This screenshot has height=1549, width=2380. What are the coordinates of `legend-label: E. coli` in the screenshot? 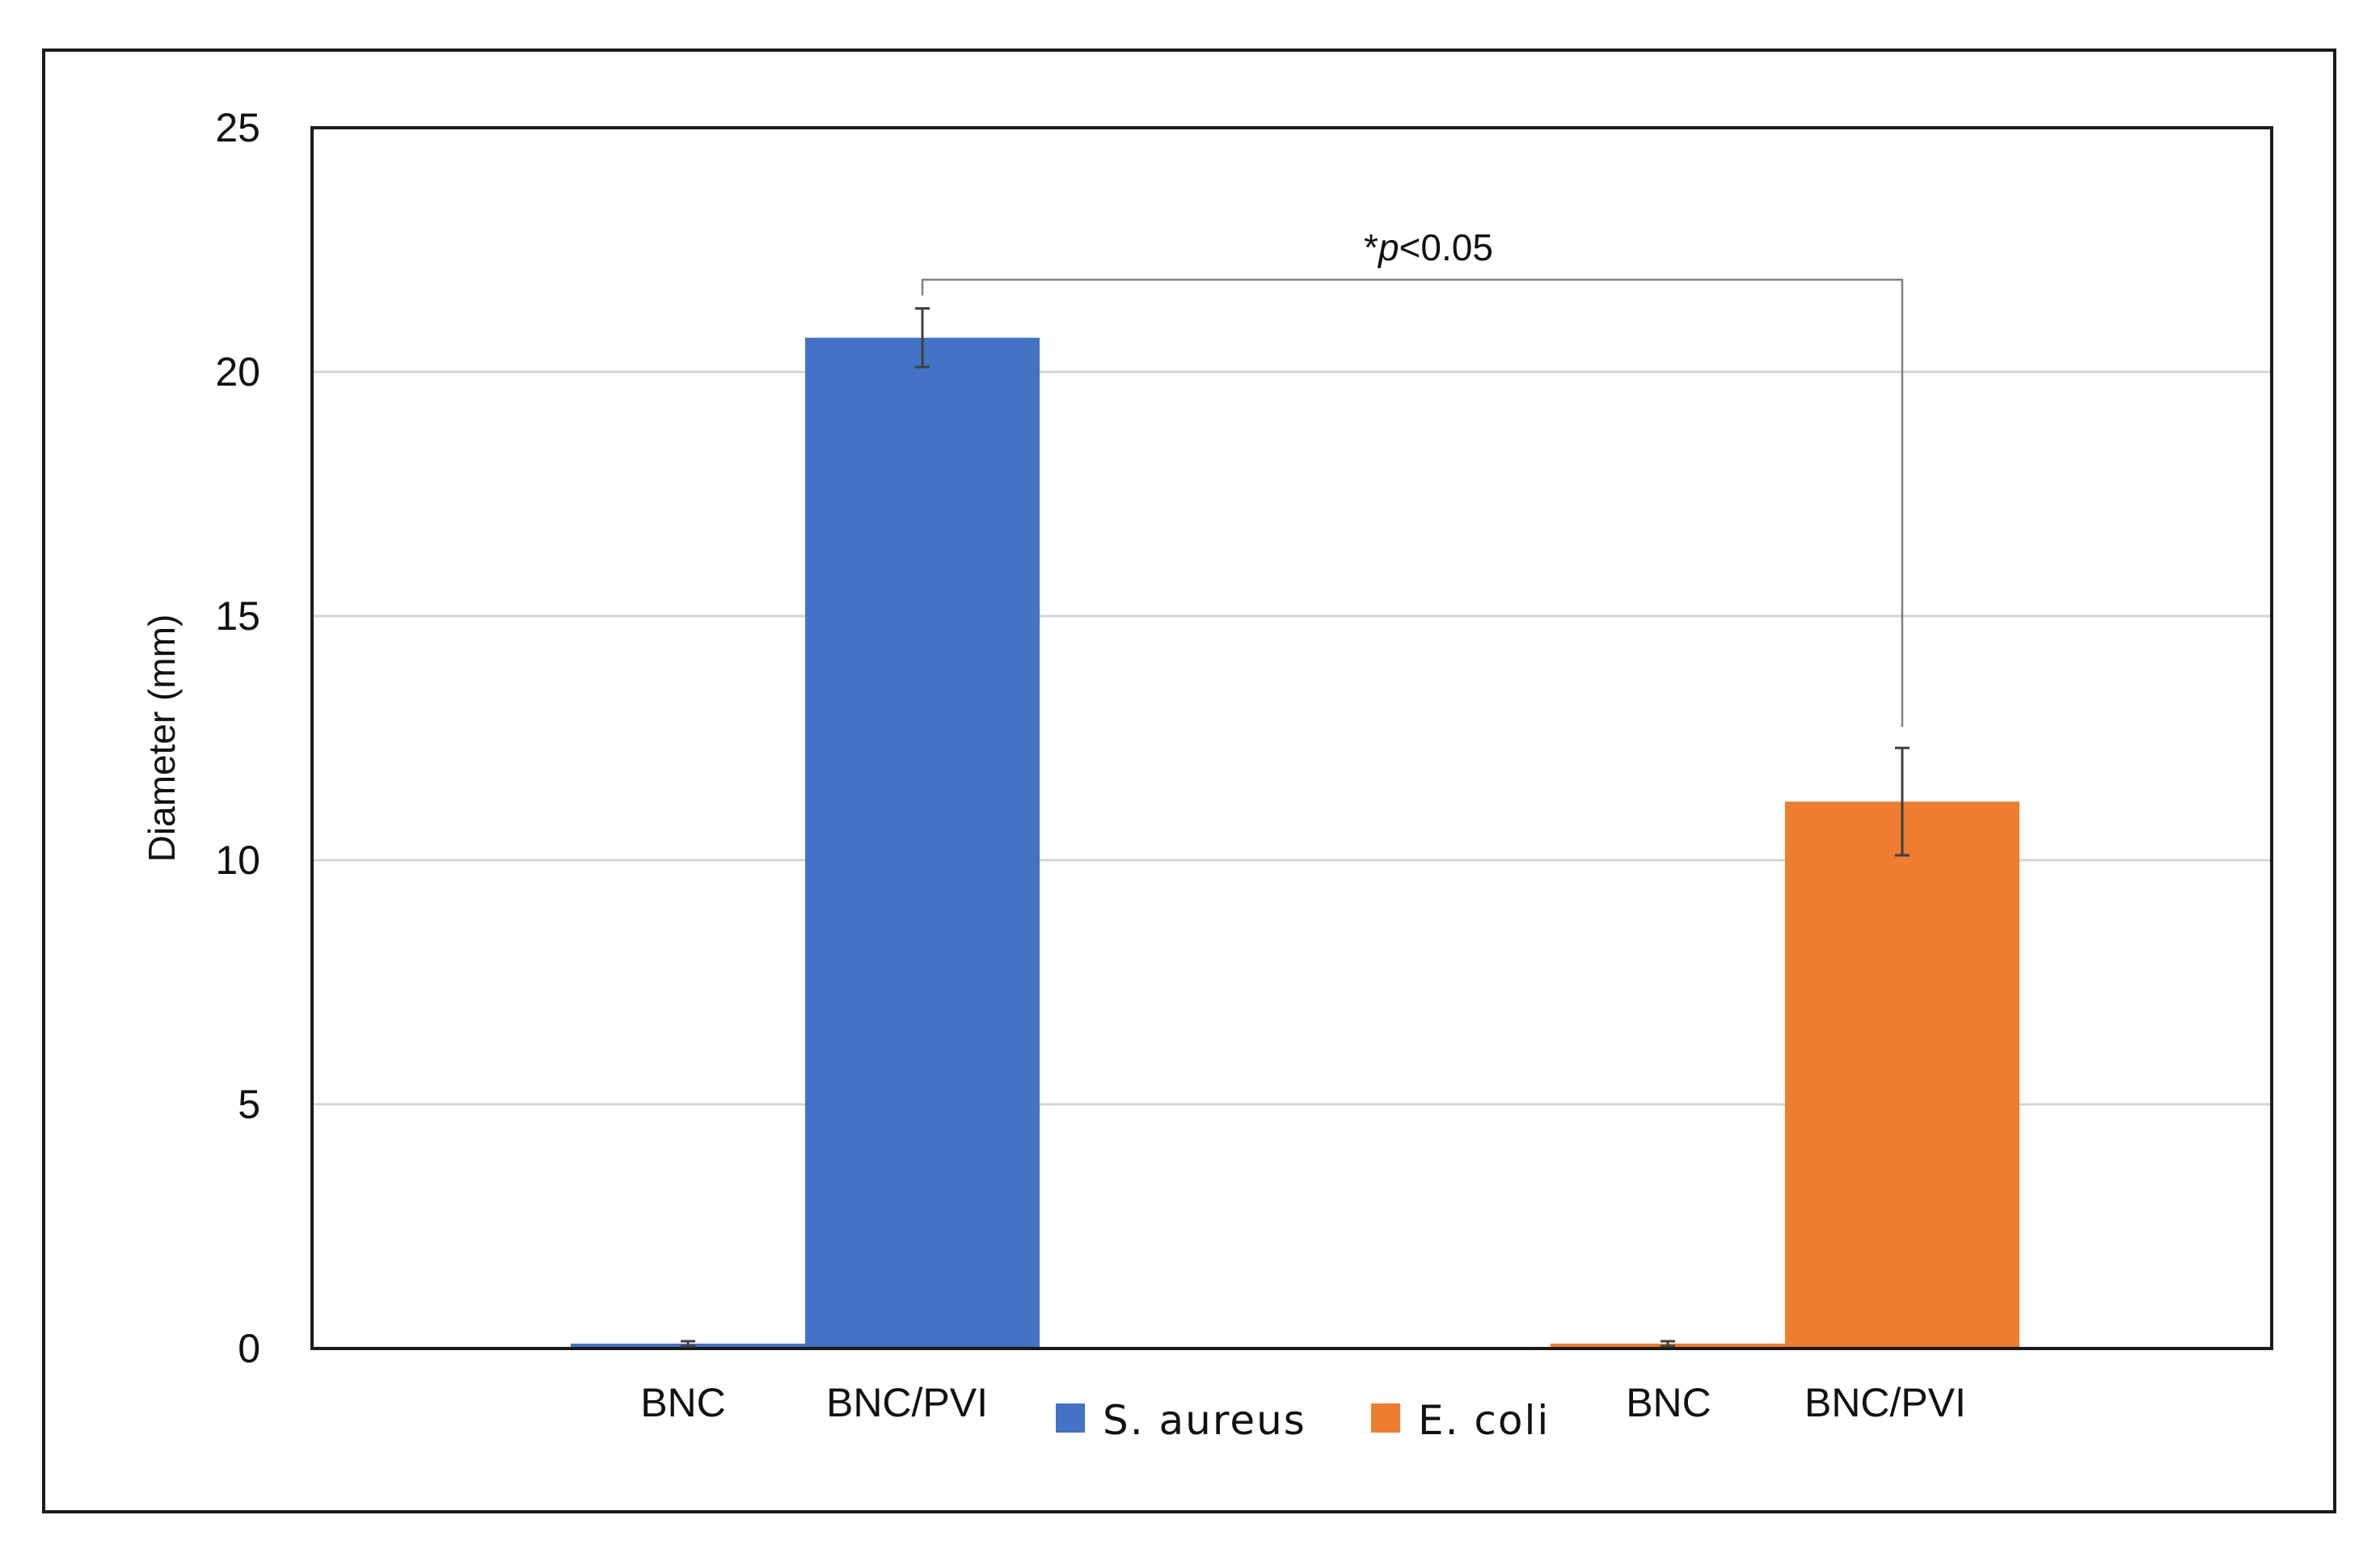 It's located at (1484, 1420).